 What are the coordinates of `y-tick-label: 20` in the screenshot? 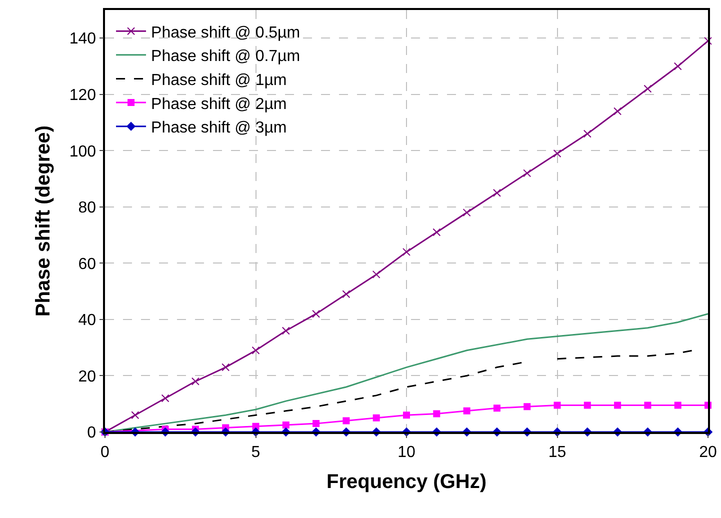 It's located at (87, 377).